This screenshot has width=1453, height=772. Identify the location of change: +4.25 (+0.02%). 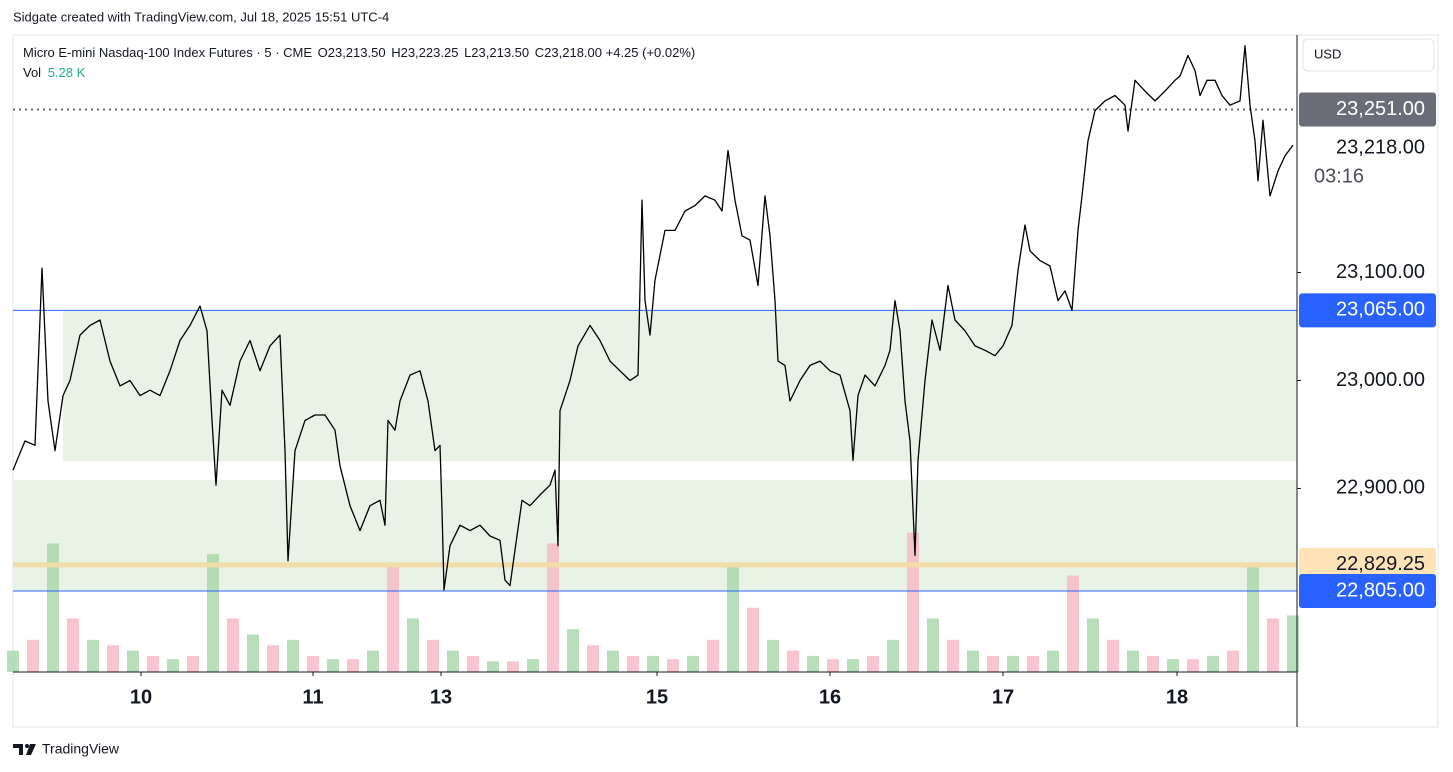
(651, 52).